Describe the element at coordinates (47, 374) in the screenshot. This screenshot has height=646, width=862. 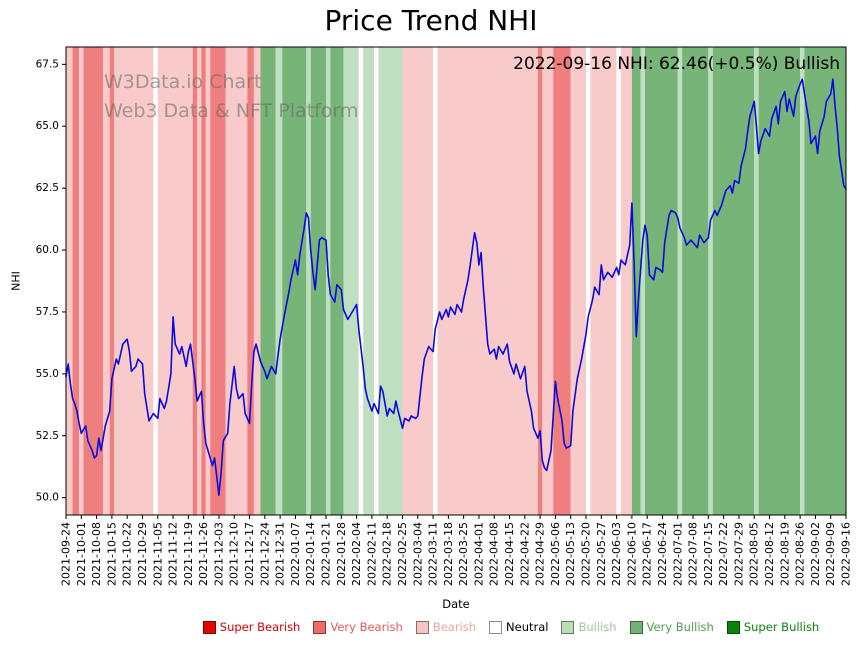
I see `y-tick-label: 55.0` at that location.